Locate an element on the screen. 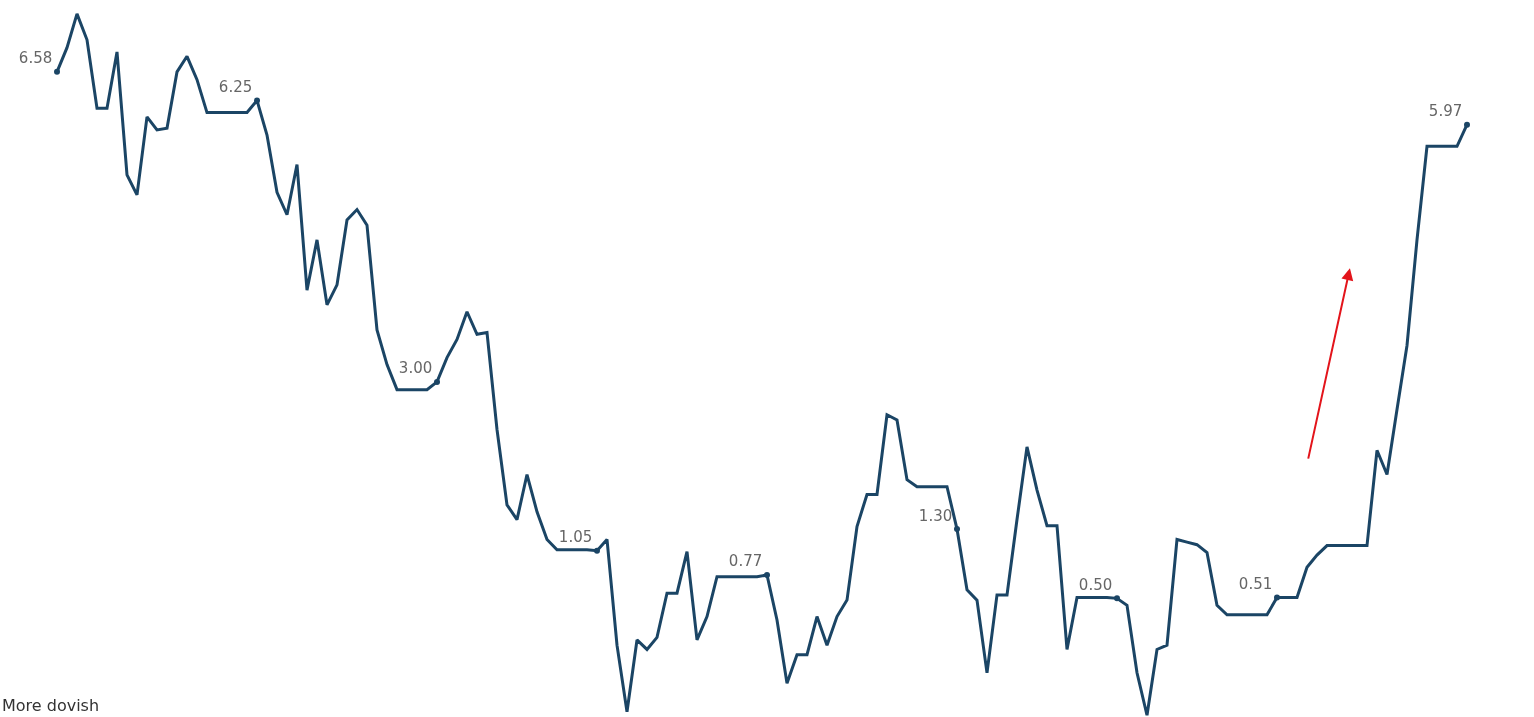  data-label: 1.05 is located at coordinates (575, 537).